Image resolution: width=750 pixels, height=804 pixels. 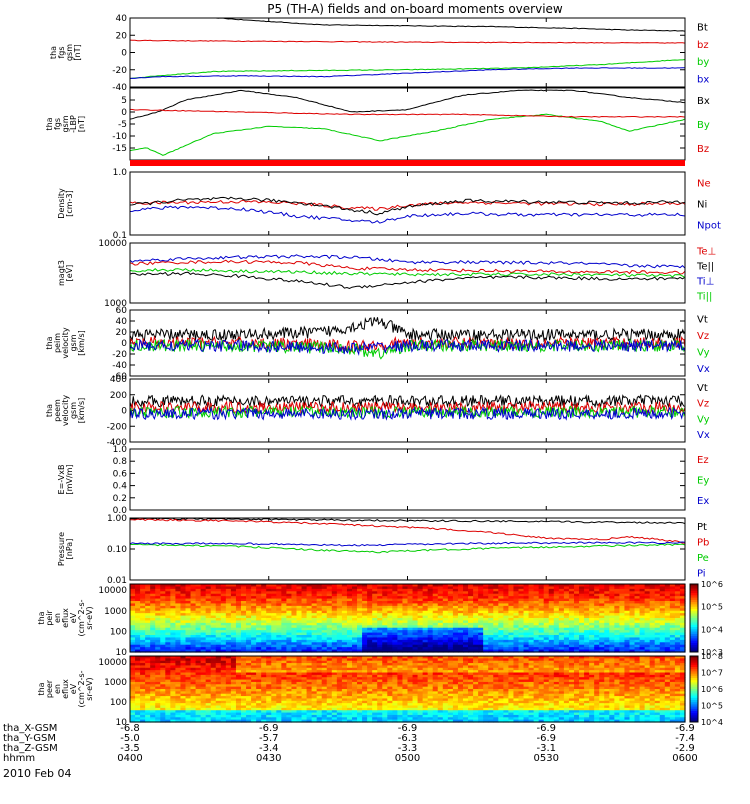 I want to click on legend-Ni: Ni, so click(x=702, y=205).